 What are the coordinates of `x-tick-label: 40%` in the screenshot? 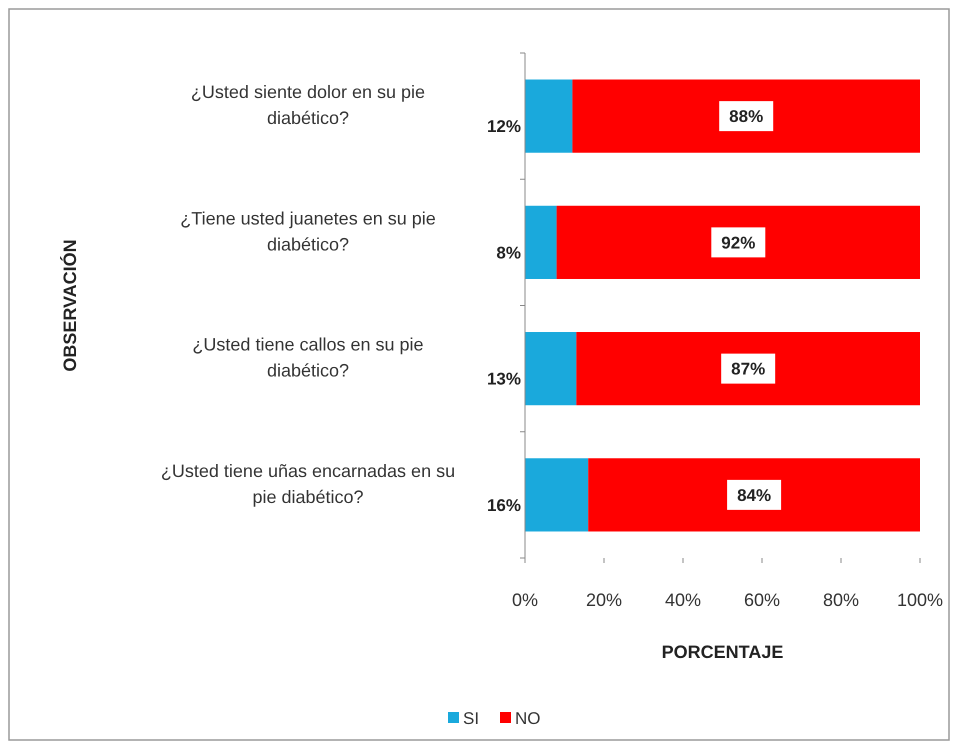 It's located at (683, 600).